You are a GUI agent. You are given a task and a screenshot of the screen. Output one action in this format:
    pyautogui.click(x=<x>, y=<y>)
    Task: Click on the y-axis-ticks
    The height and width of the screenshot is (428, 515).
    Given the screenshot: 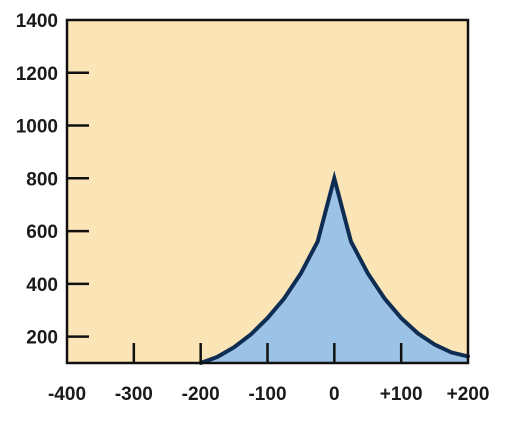 What is the action you would take?
    pyautogui.click(x=78, y=204)
    